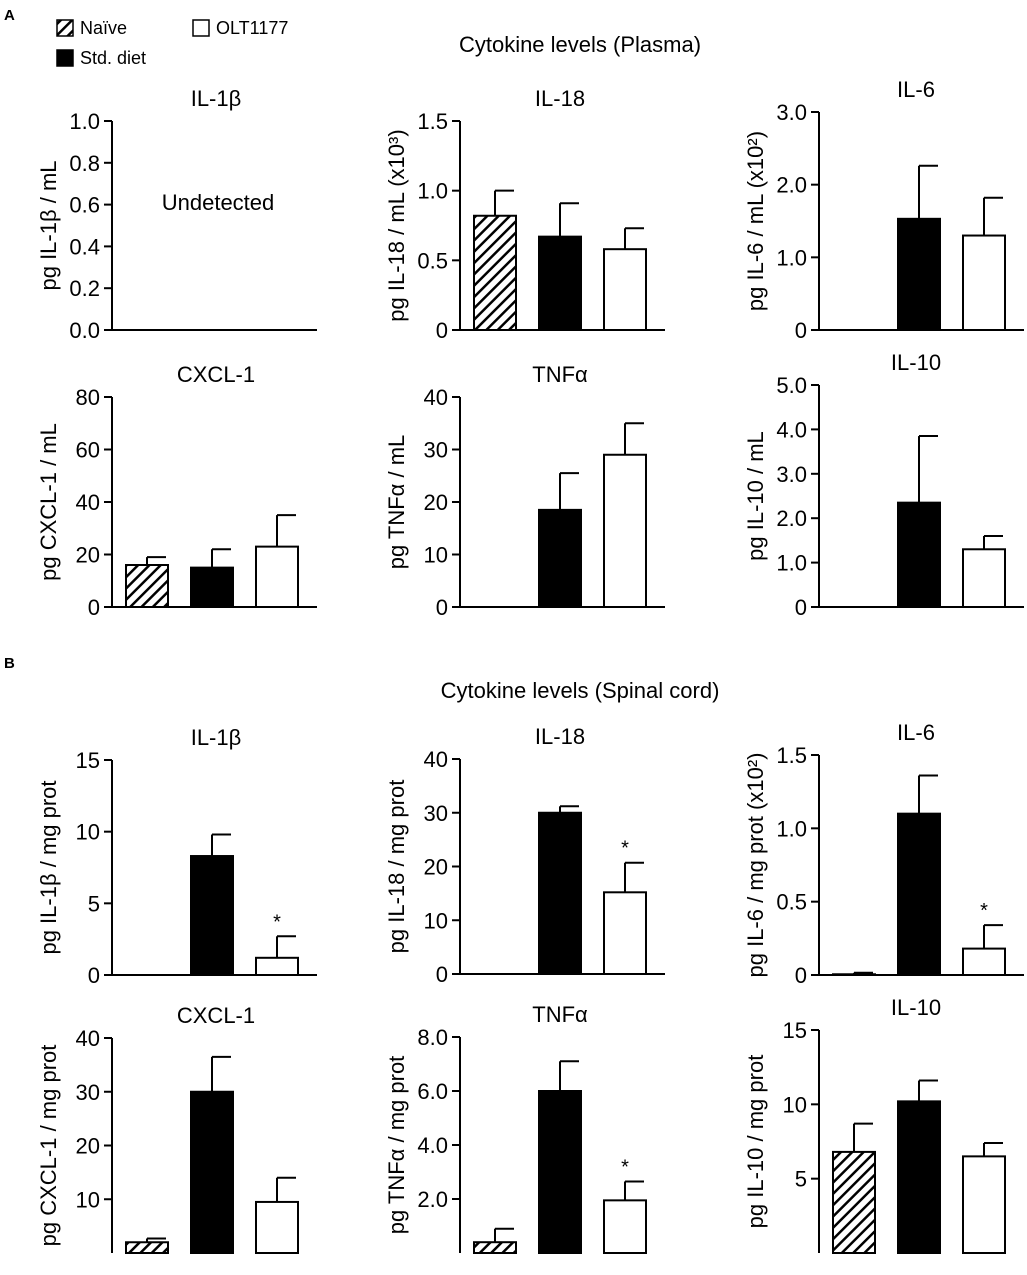  Describe the element at coordinates (103, 28) in the screenshot. I see `legend-label-naive: Naïve` at that location.